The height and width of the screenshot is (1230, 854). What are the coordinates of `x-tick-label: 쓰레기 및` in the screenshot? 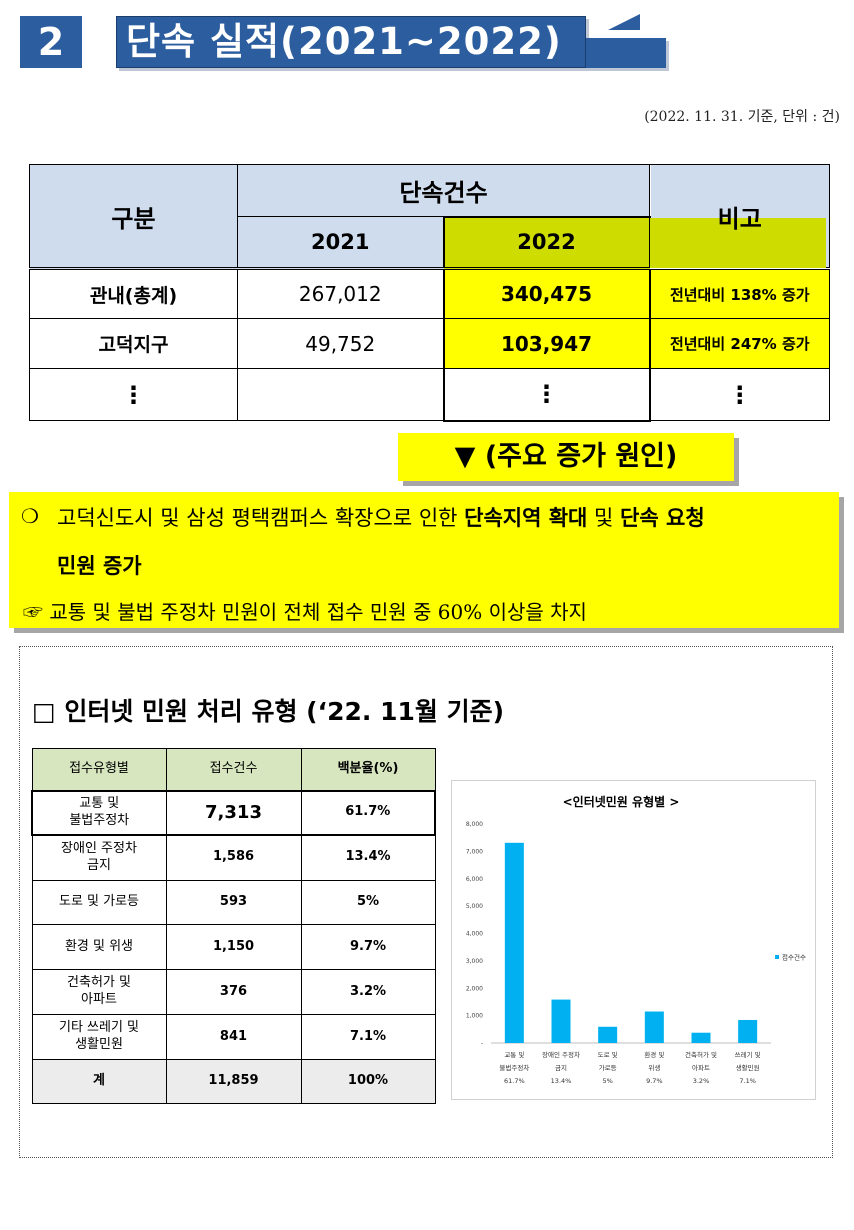 It's located at (748, 1054).